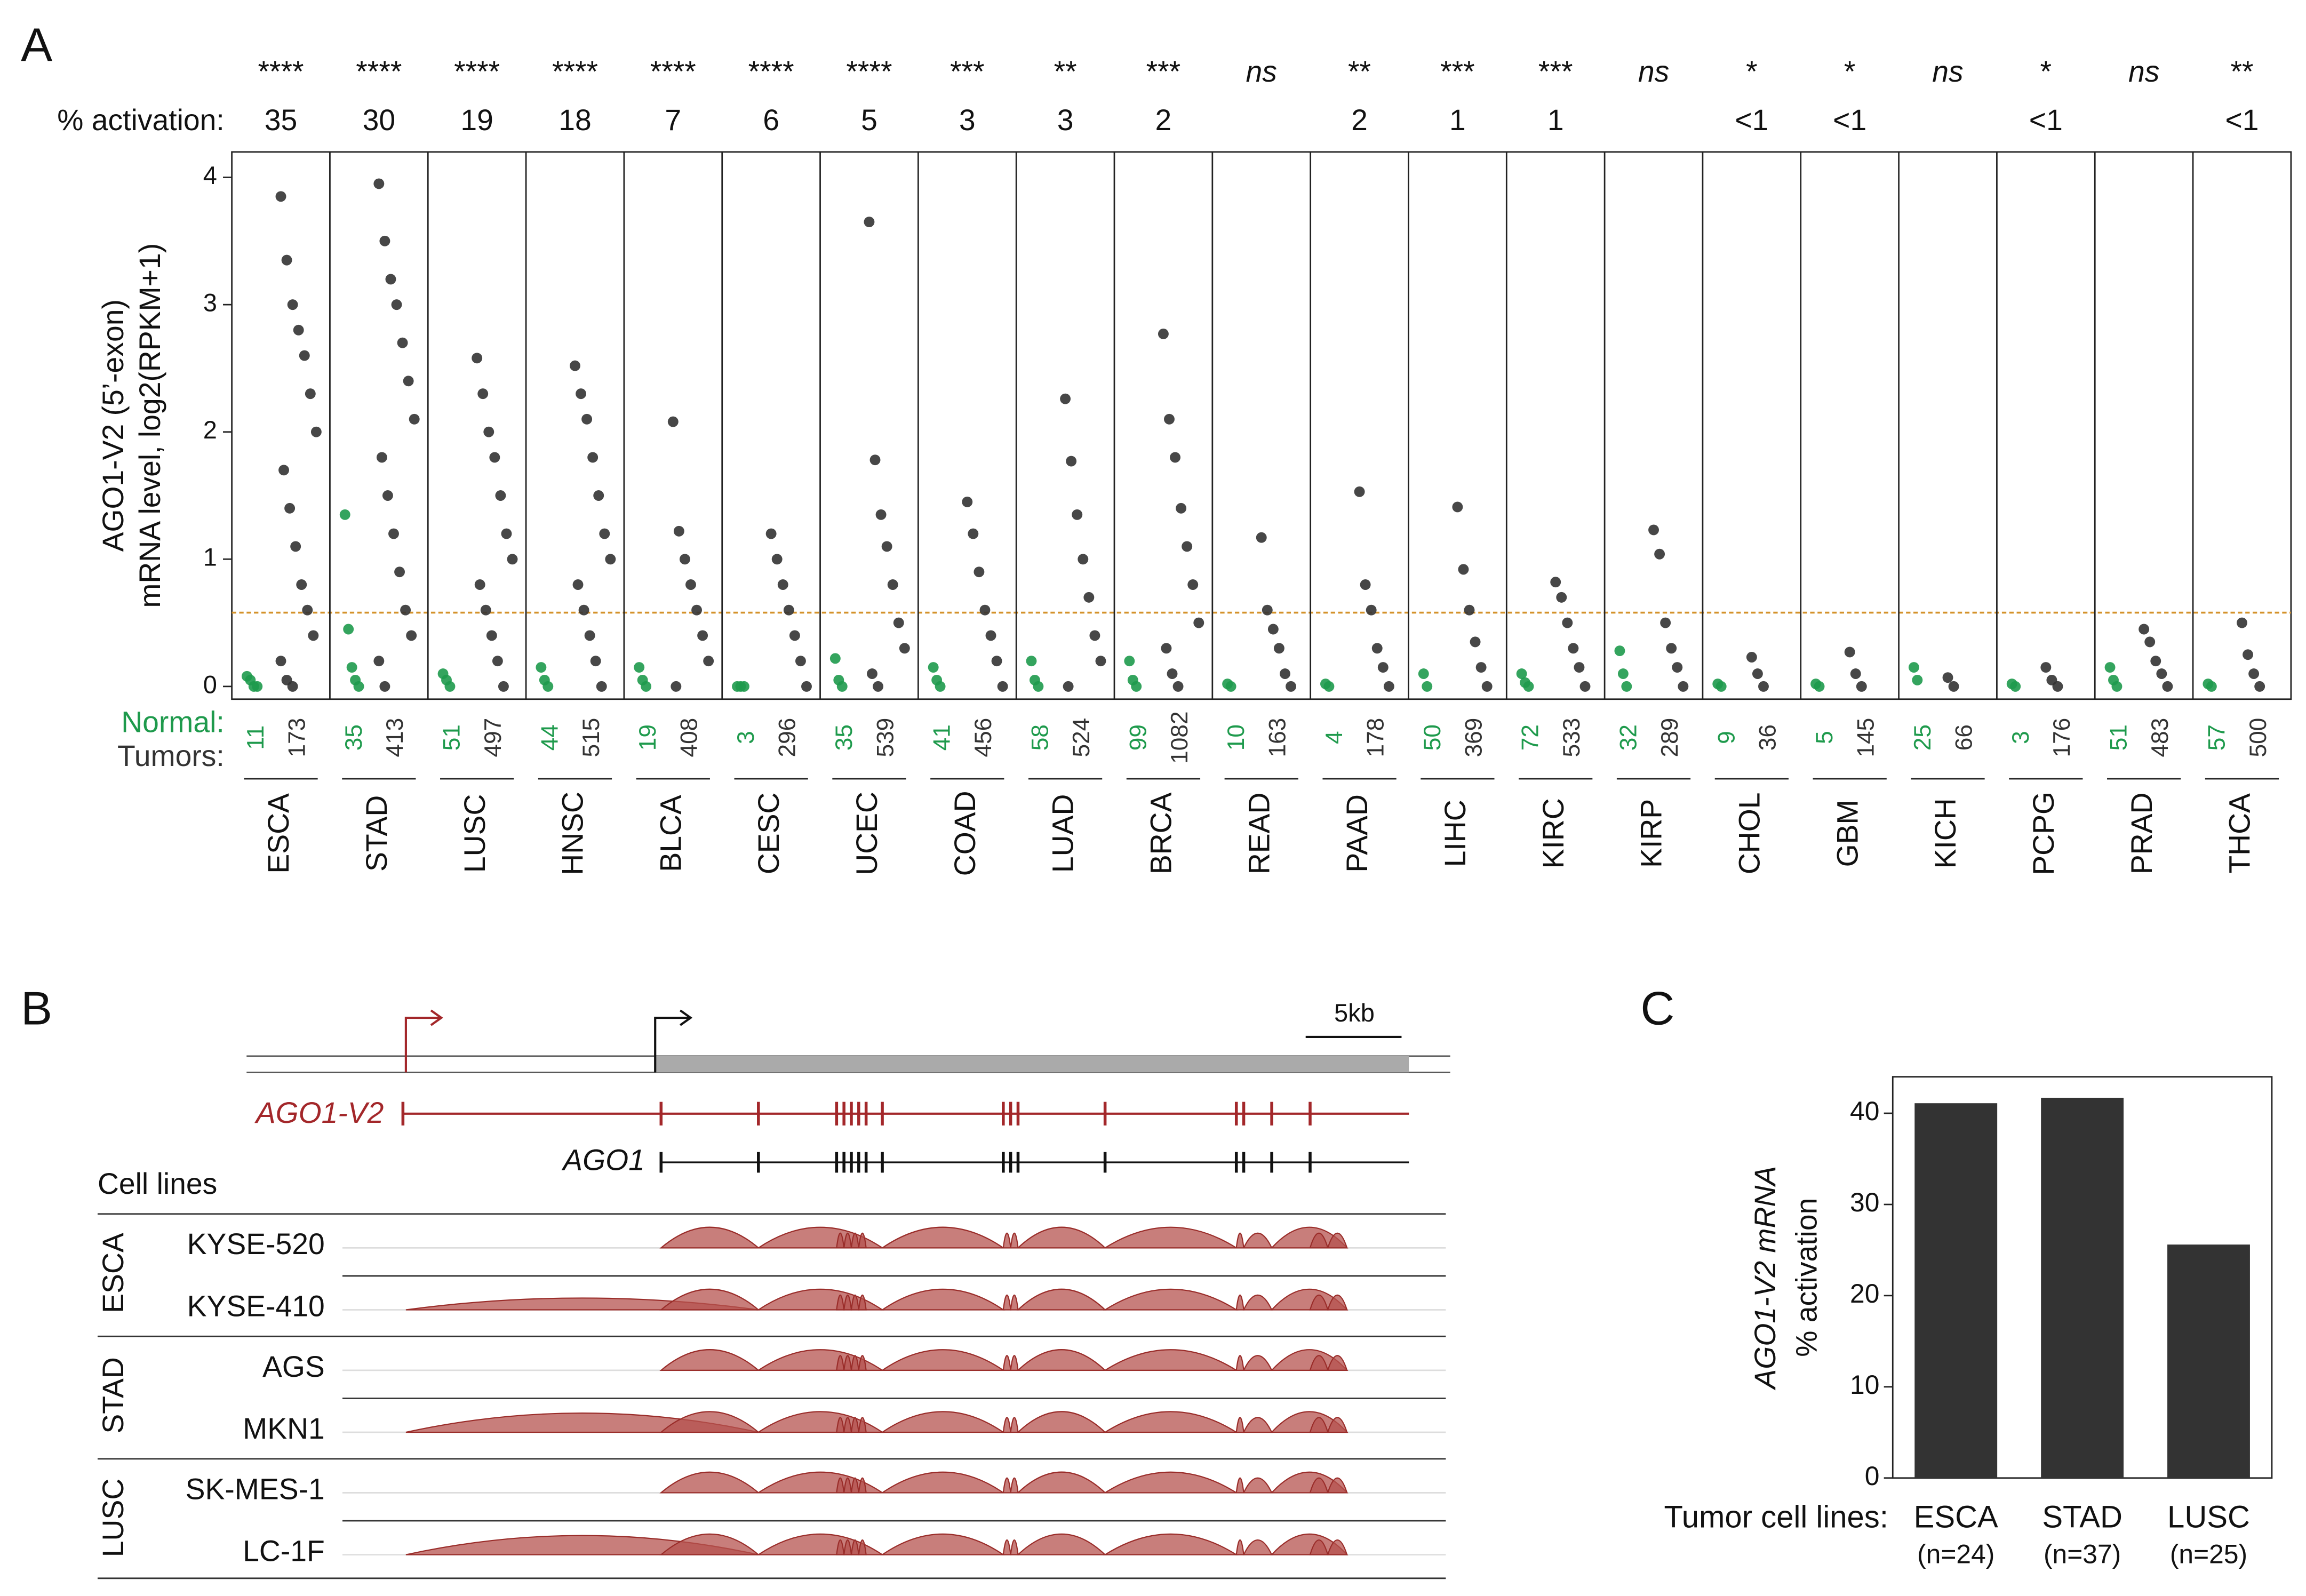  What do you see at coordinates (1262, 71) in the screenshot?
I see `significance: ns` at bounding box center [1262, 71].